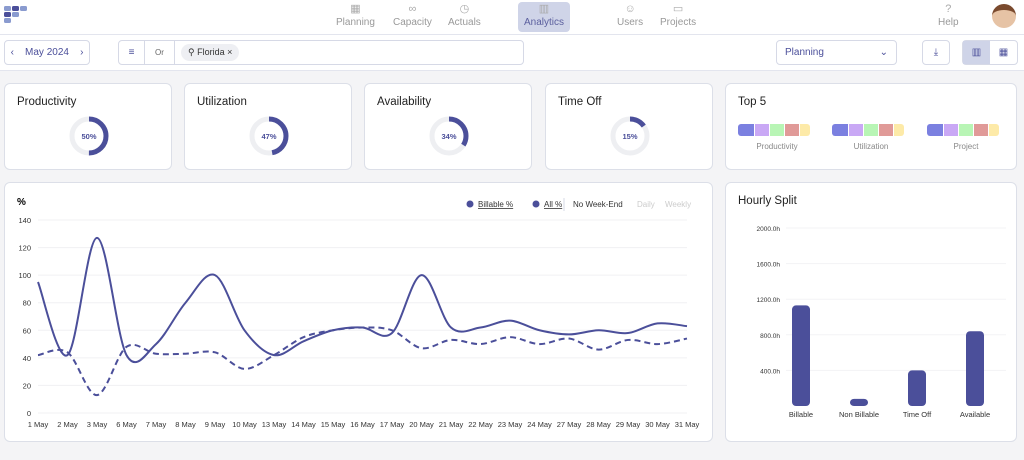 The image size is (1024, 460). I want to click on y-tick-label: 0, so click(29, 413).